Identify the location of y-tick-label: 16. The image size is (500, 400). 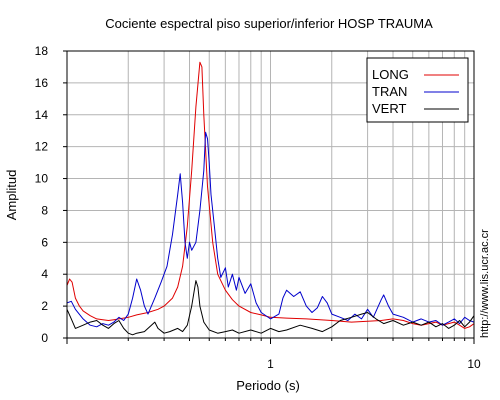
(42, 83).